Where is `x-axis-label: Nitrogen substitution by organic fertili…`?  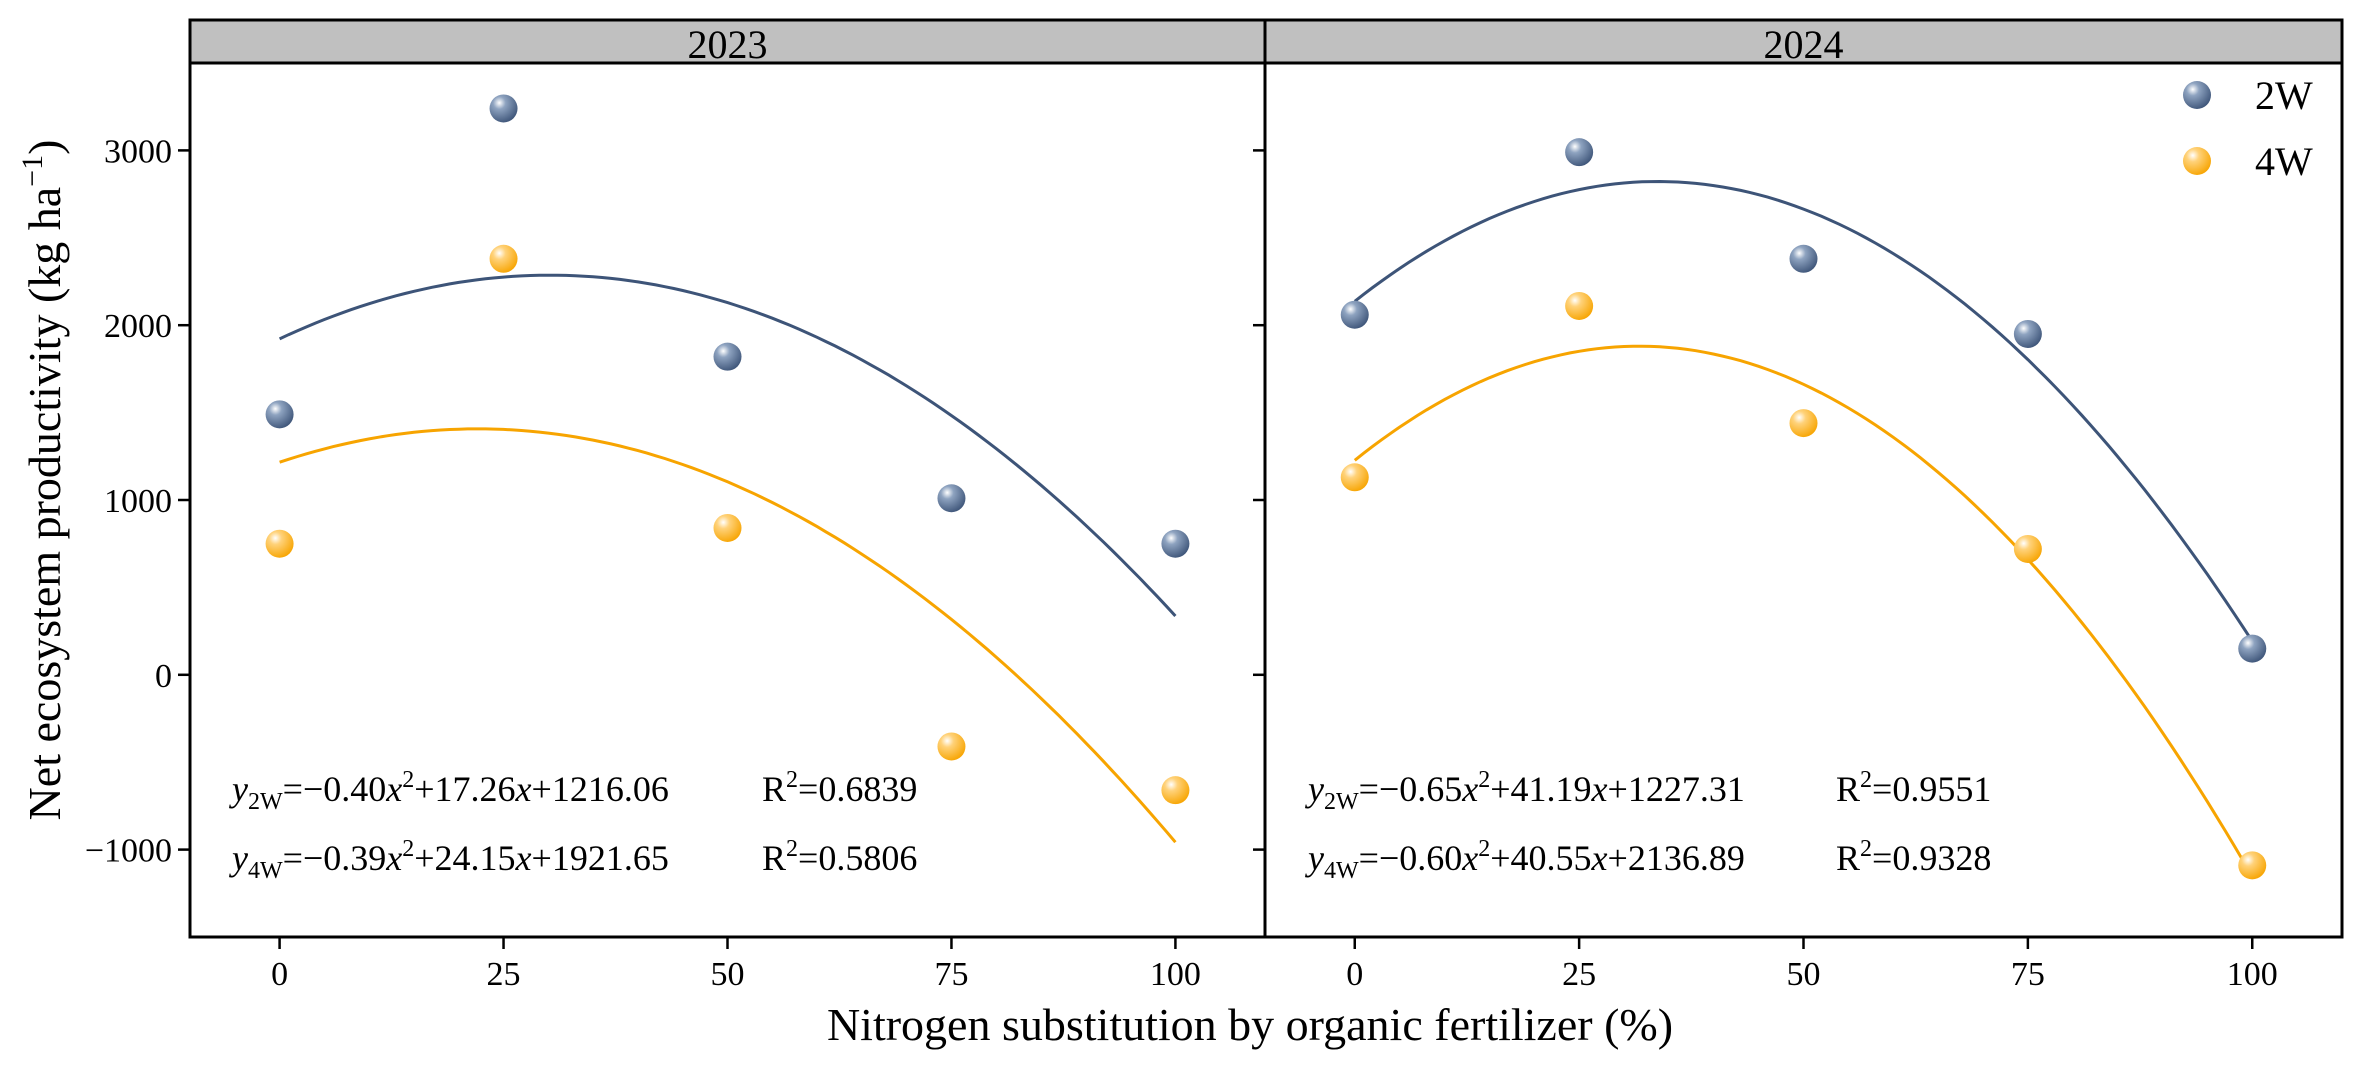 x-axis-label: Nitrogen substitution by organic fertili… is located at coordinates (1250, 1024).